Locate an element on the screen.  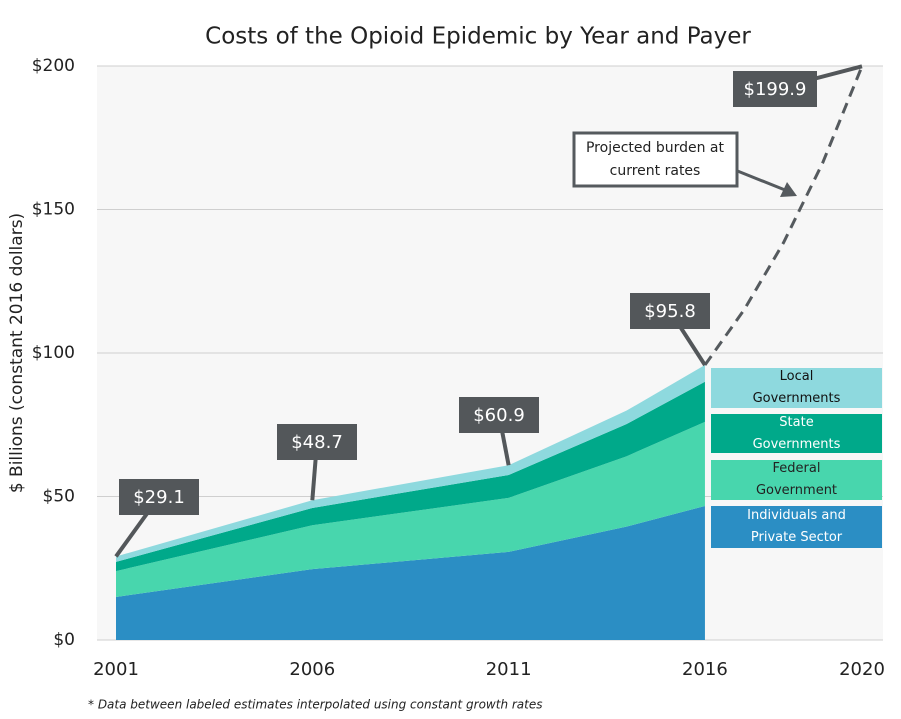
x-tick-label: 2020 is located at coordinates (862, 669).